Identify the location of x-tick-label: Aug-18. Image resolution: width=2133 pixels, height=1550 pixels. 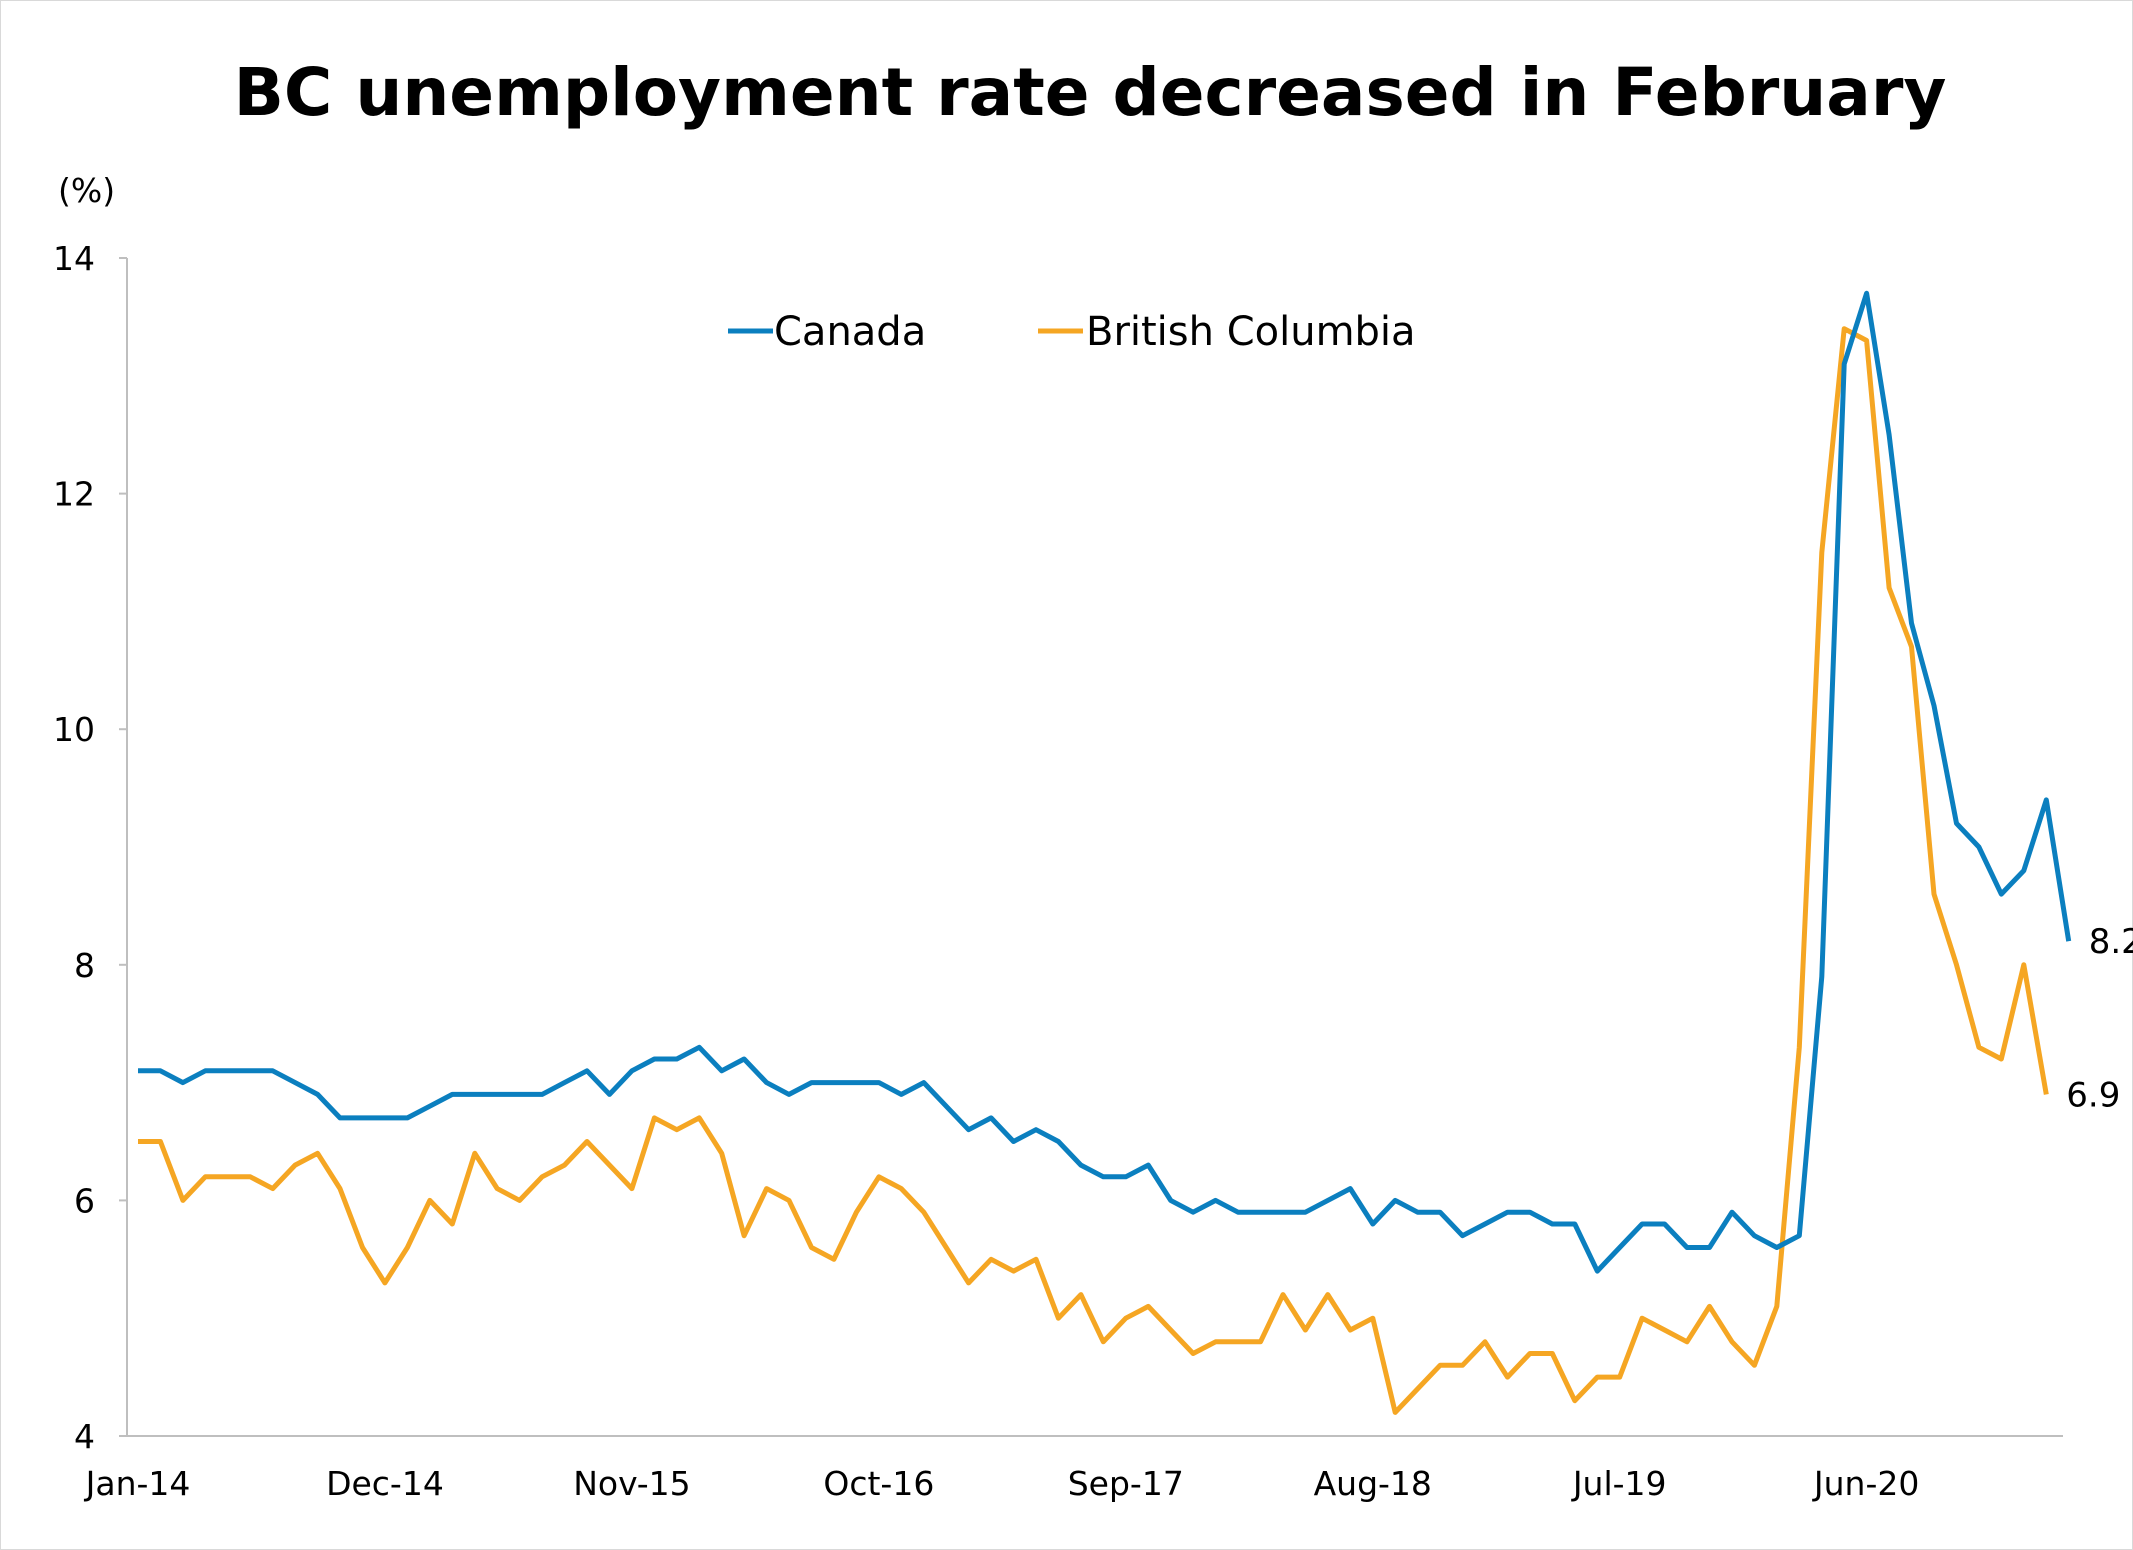
(1373, 1483).